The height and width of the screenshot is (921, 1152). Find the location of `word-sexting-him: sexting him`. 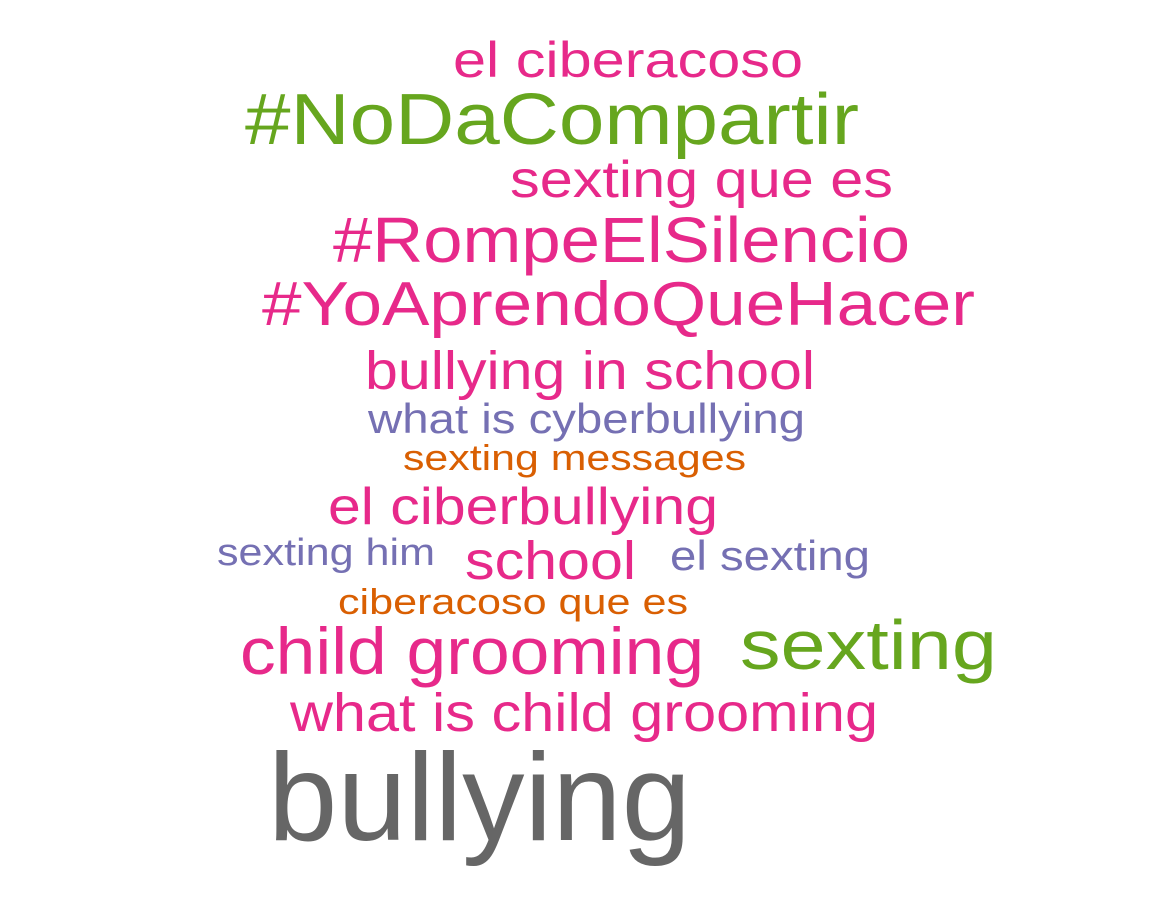

word-sexting-him: sexting him is located at coordinates (326, 553).